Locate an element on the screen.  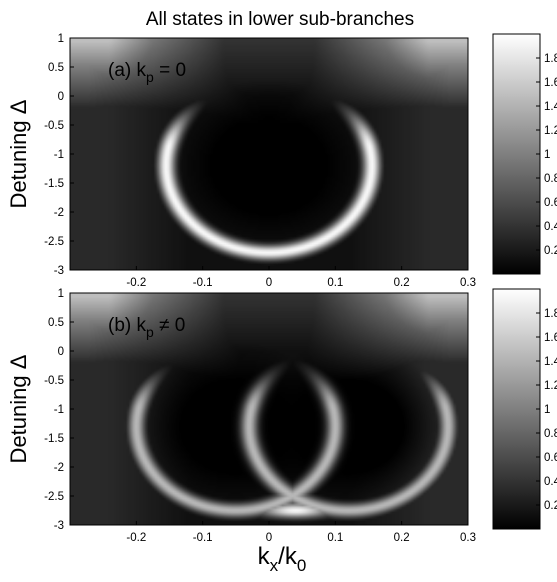
colorbar-panel-a is located at coordinates (516, 154).